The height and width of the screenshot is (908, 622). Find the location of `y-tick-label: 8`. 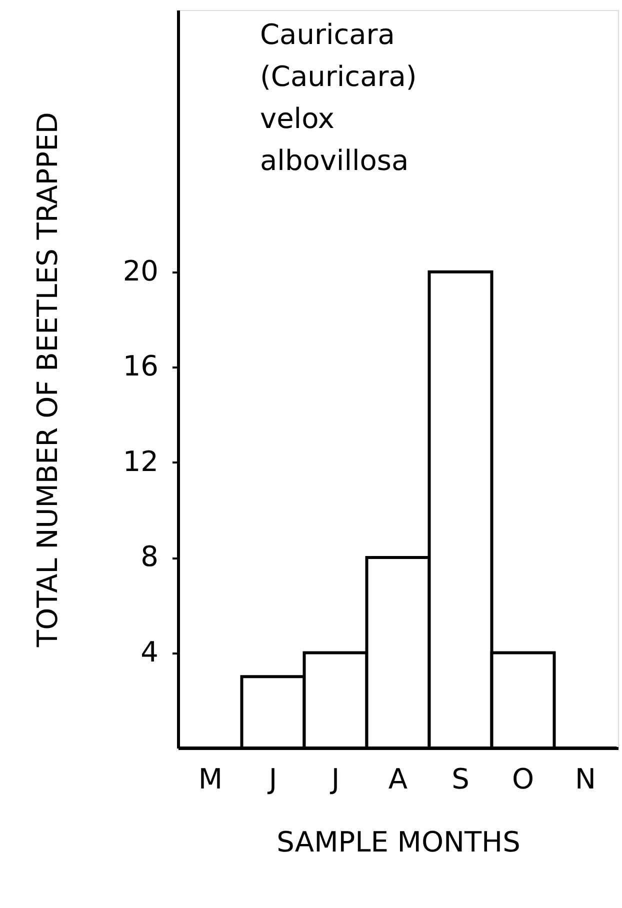

y-tick-label: 8 is located at coordinates (149, 557).